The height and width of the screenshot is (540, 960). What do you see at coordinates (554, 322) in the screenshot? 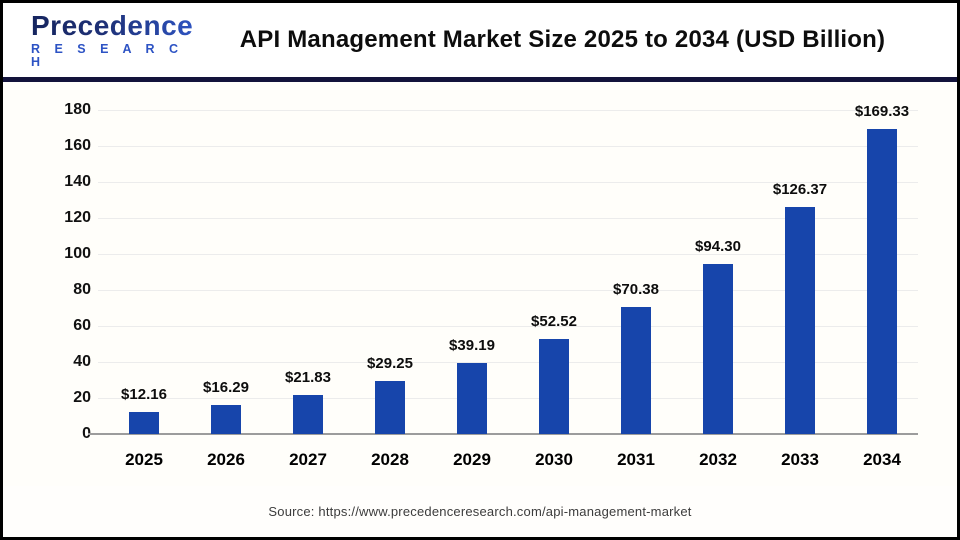
I see `bar-value-label: $52.52` at bounding box center [554, 322].